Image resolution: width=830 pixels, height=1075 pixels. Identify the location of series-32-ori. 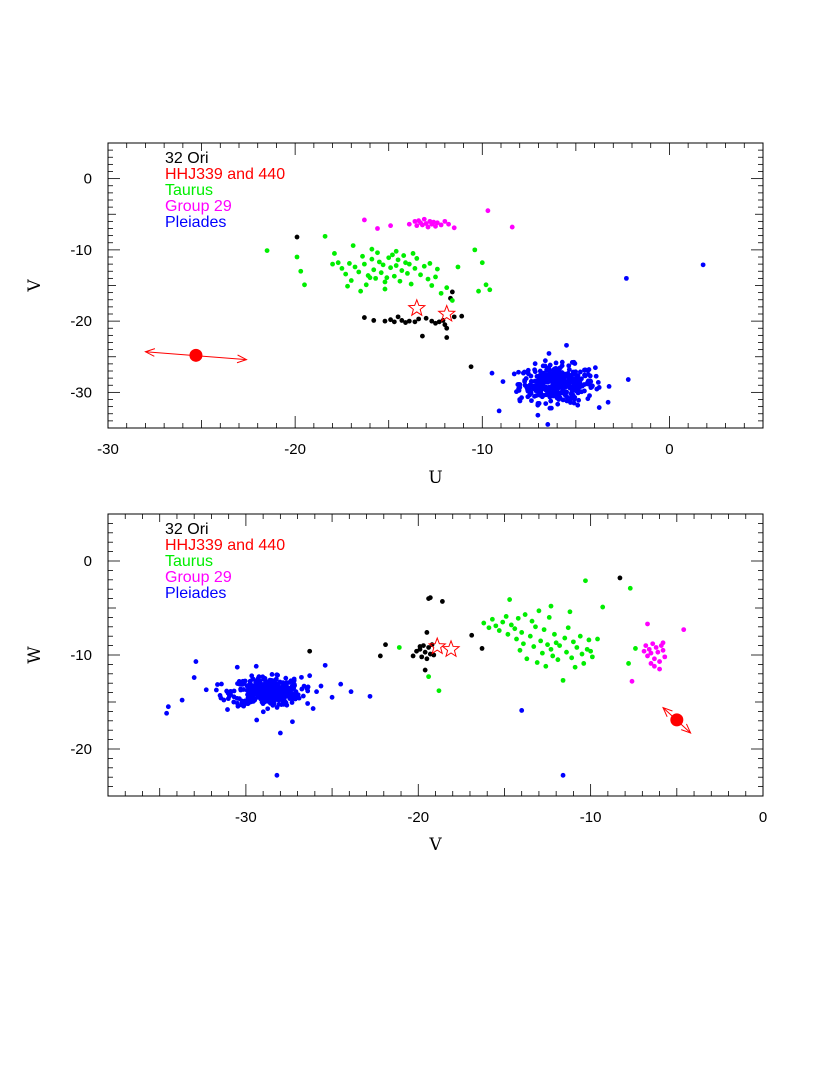
(465, 624).